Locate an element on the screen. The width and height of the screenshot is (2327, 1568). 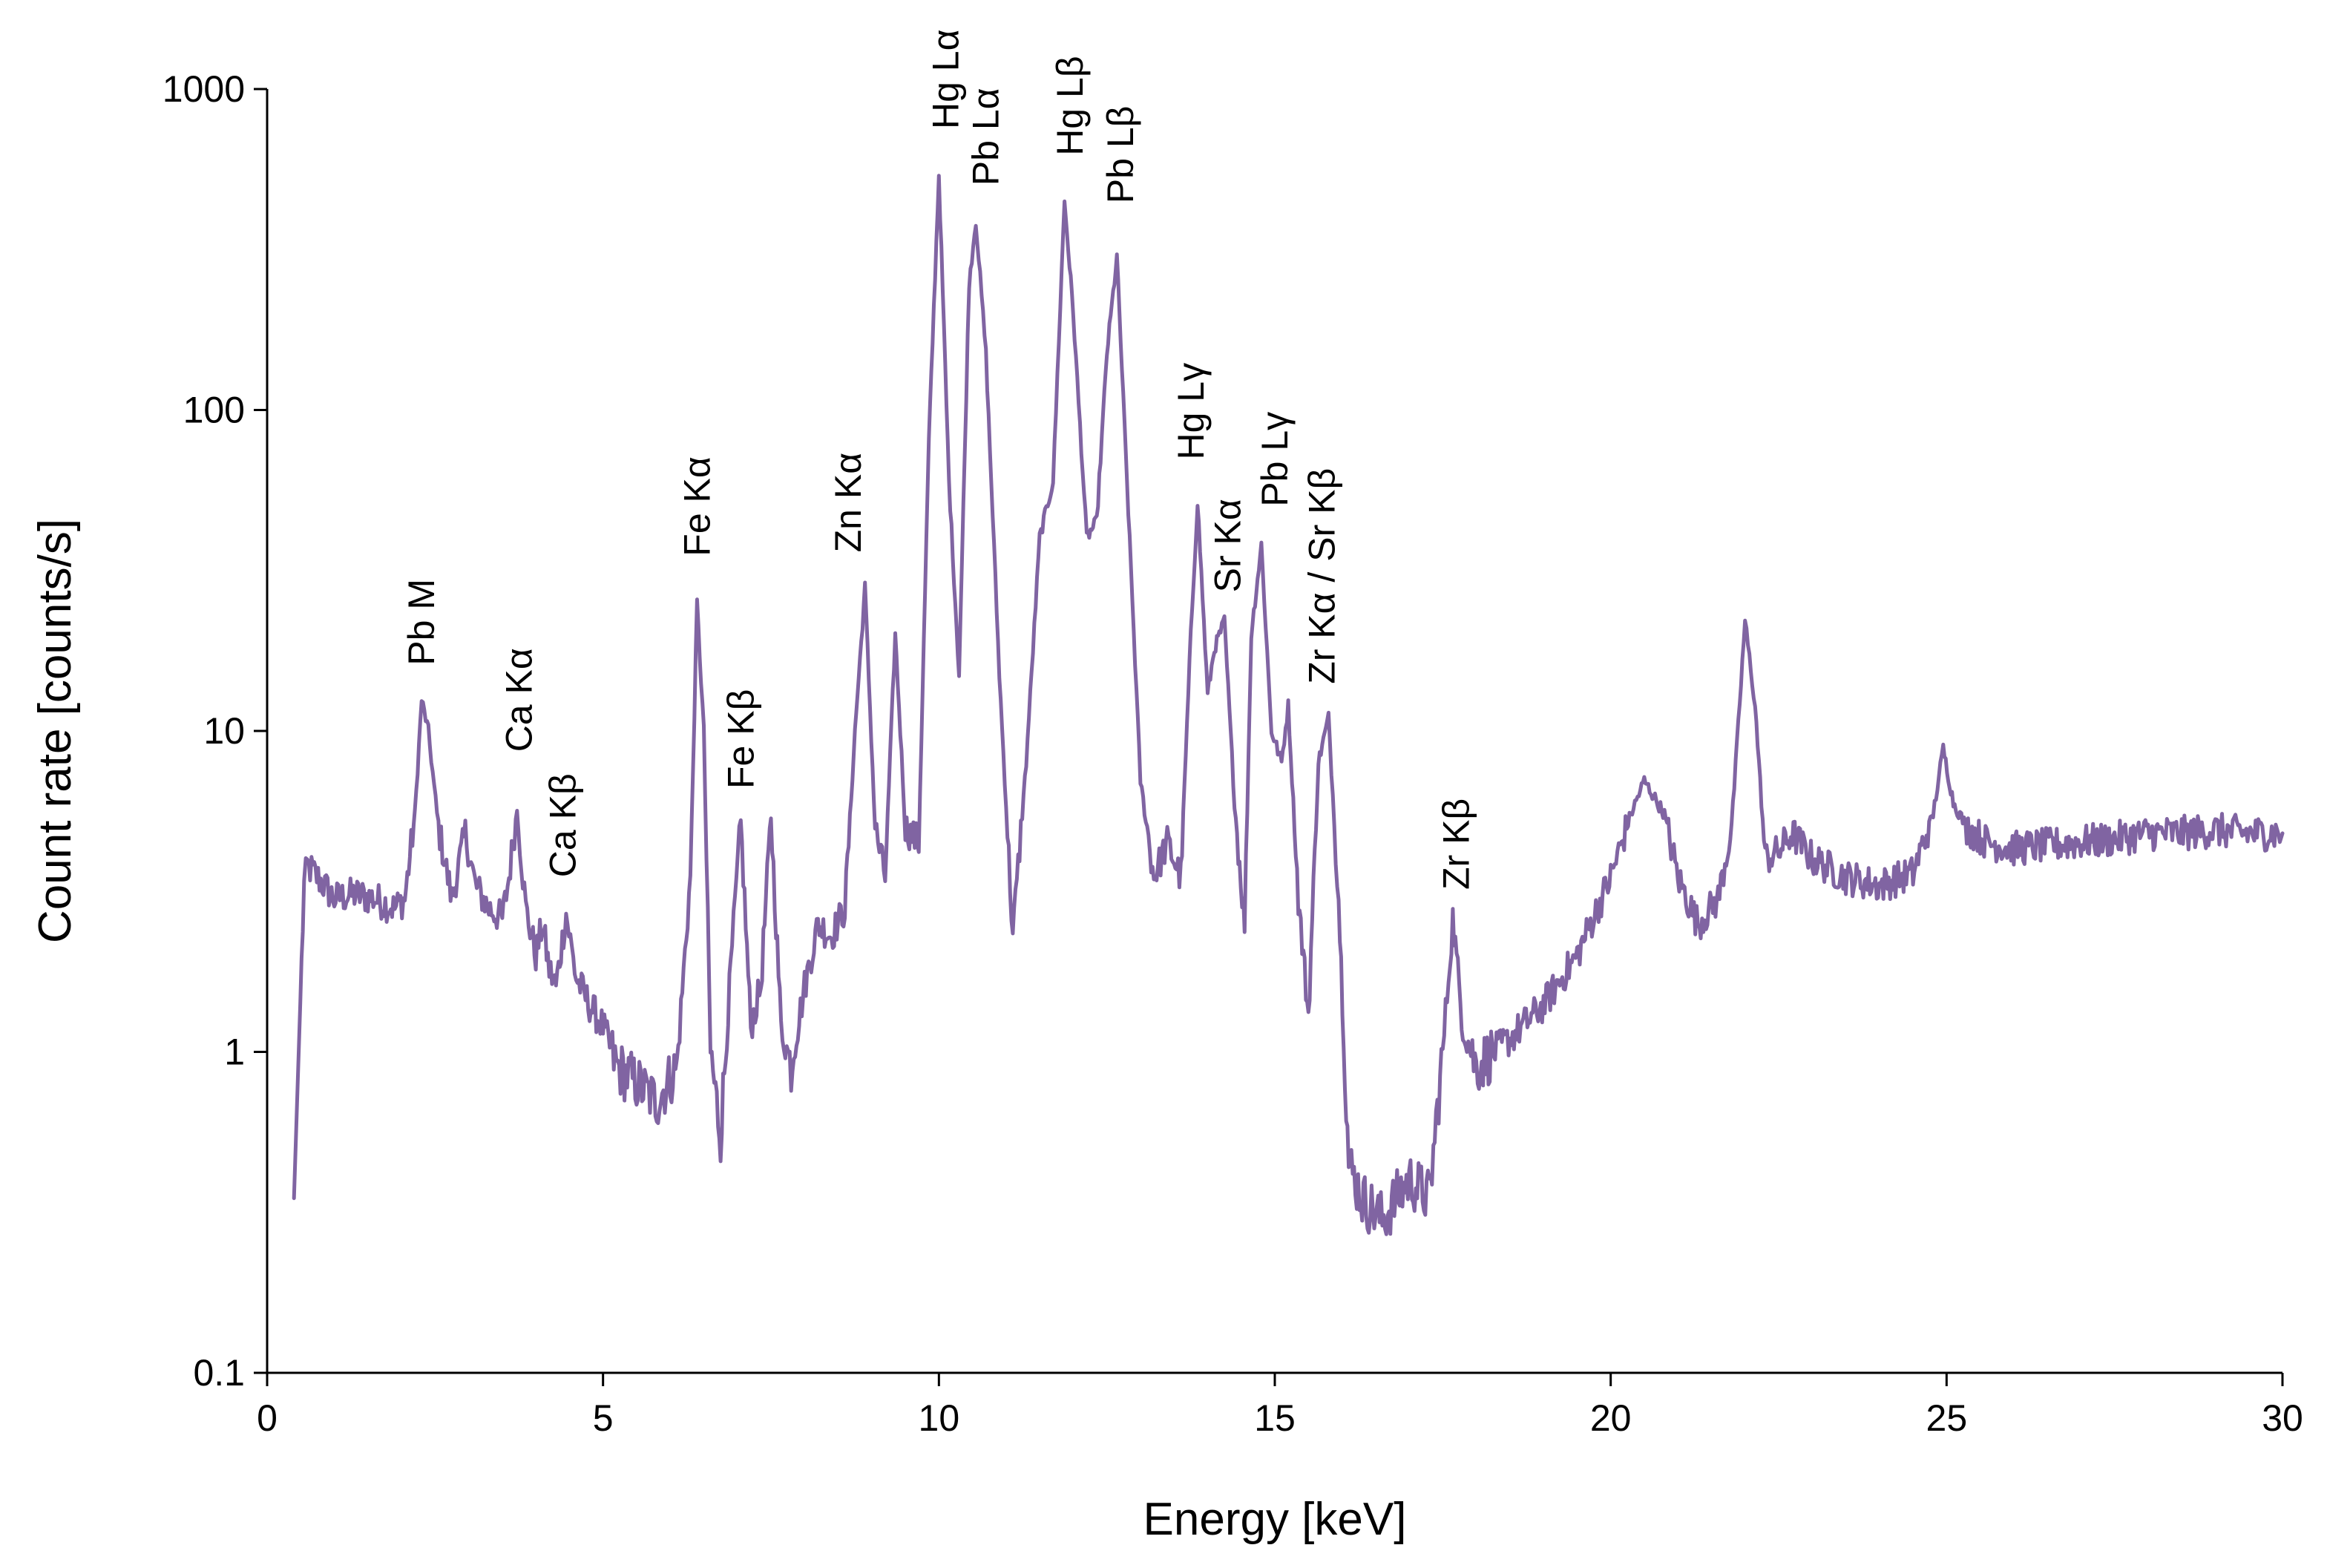
x-tick-label: 30 is located at coordinates (2282, 1418).